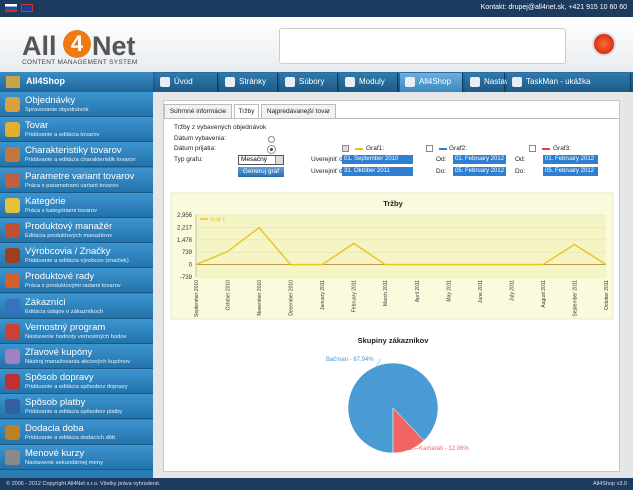 This screenshot has height=490, width=633. Describe the element at coordinates (372, 81) in the screenshot. I see `nav-tab-label: Moduly` at that location.